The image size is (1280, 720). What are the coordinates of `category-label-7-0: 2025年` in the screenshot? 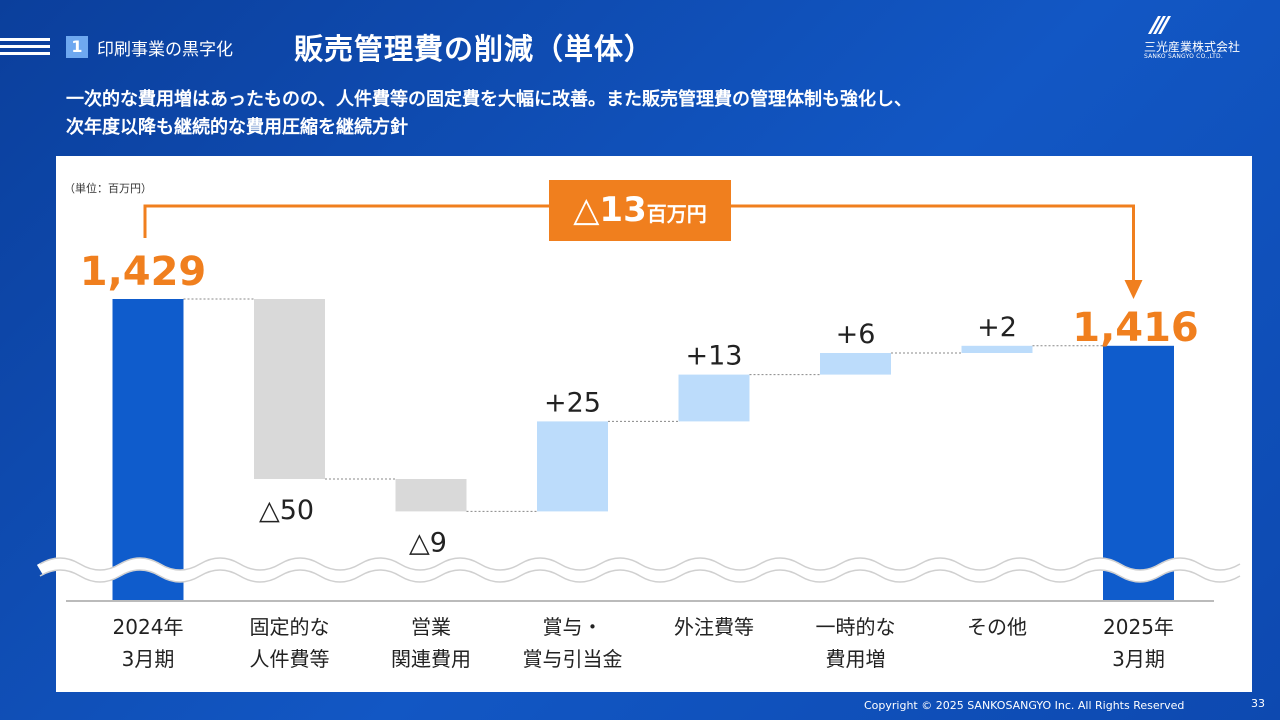 It's located at (1138, 627).